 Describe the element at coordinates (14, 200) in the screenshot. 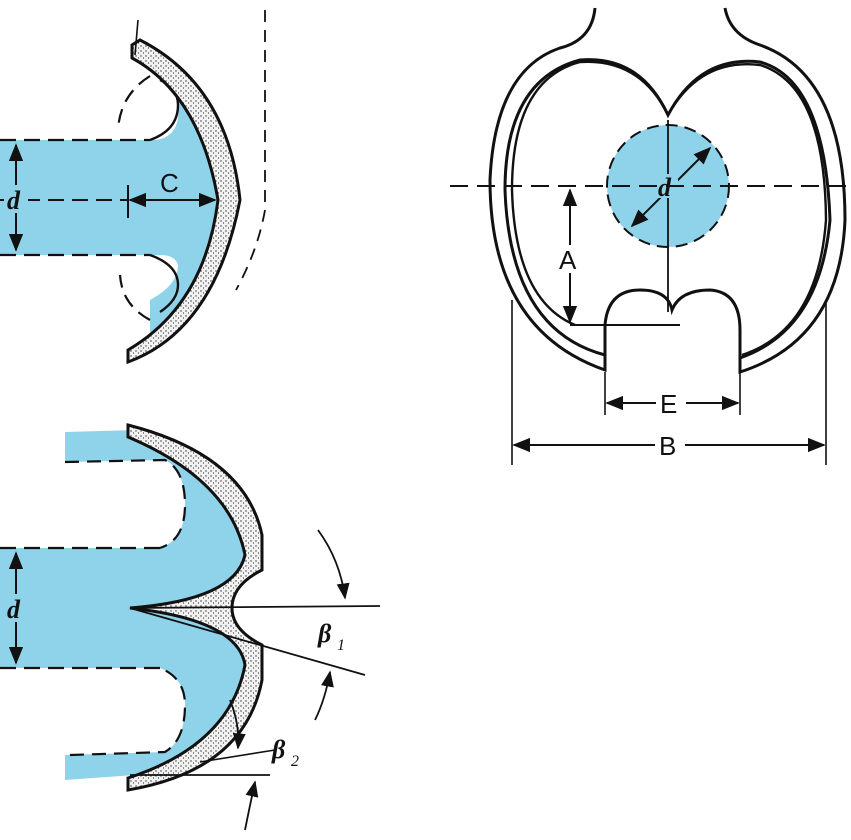

I see `label-diameter-top: d` at that location.